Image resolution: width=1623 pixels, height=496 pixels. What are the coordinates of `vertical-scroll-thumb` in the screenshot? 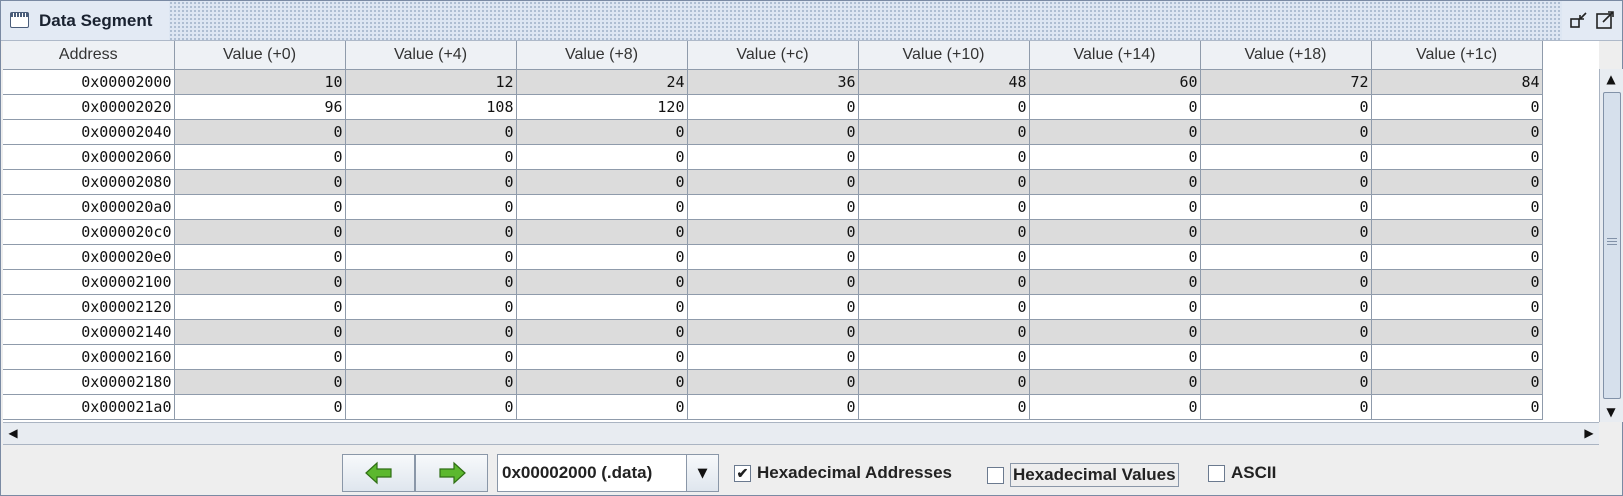 It's located at (1612, 245).